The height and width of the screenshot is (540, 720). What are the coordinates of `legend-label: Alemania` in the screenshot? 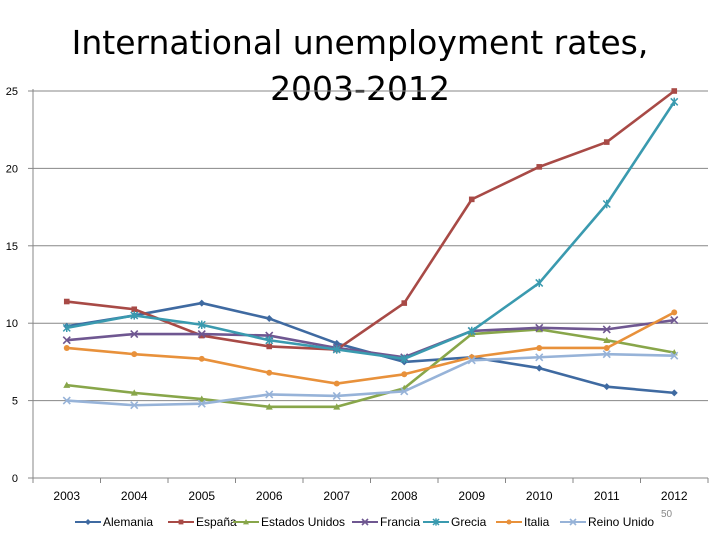 It's located at (128, 522).